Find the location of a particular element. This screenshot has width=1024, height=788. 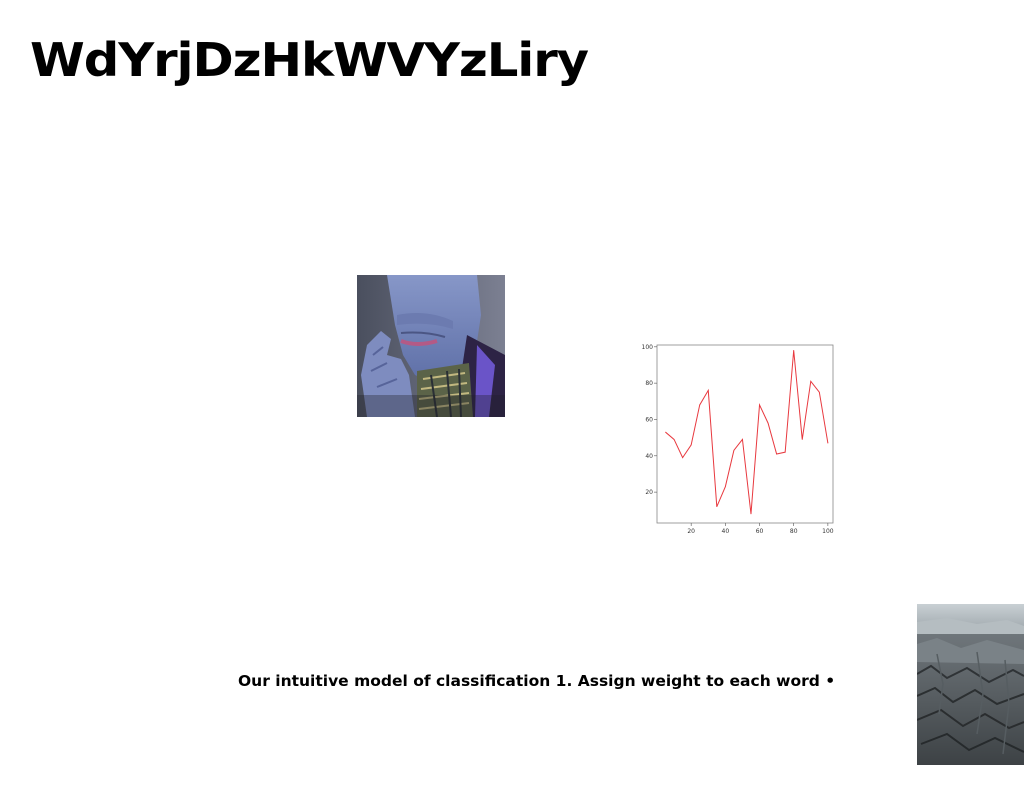

slide-title: WdYrjDzHkWVYzLiry is located at coordinates (309, 60).